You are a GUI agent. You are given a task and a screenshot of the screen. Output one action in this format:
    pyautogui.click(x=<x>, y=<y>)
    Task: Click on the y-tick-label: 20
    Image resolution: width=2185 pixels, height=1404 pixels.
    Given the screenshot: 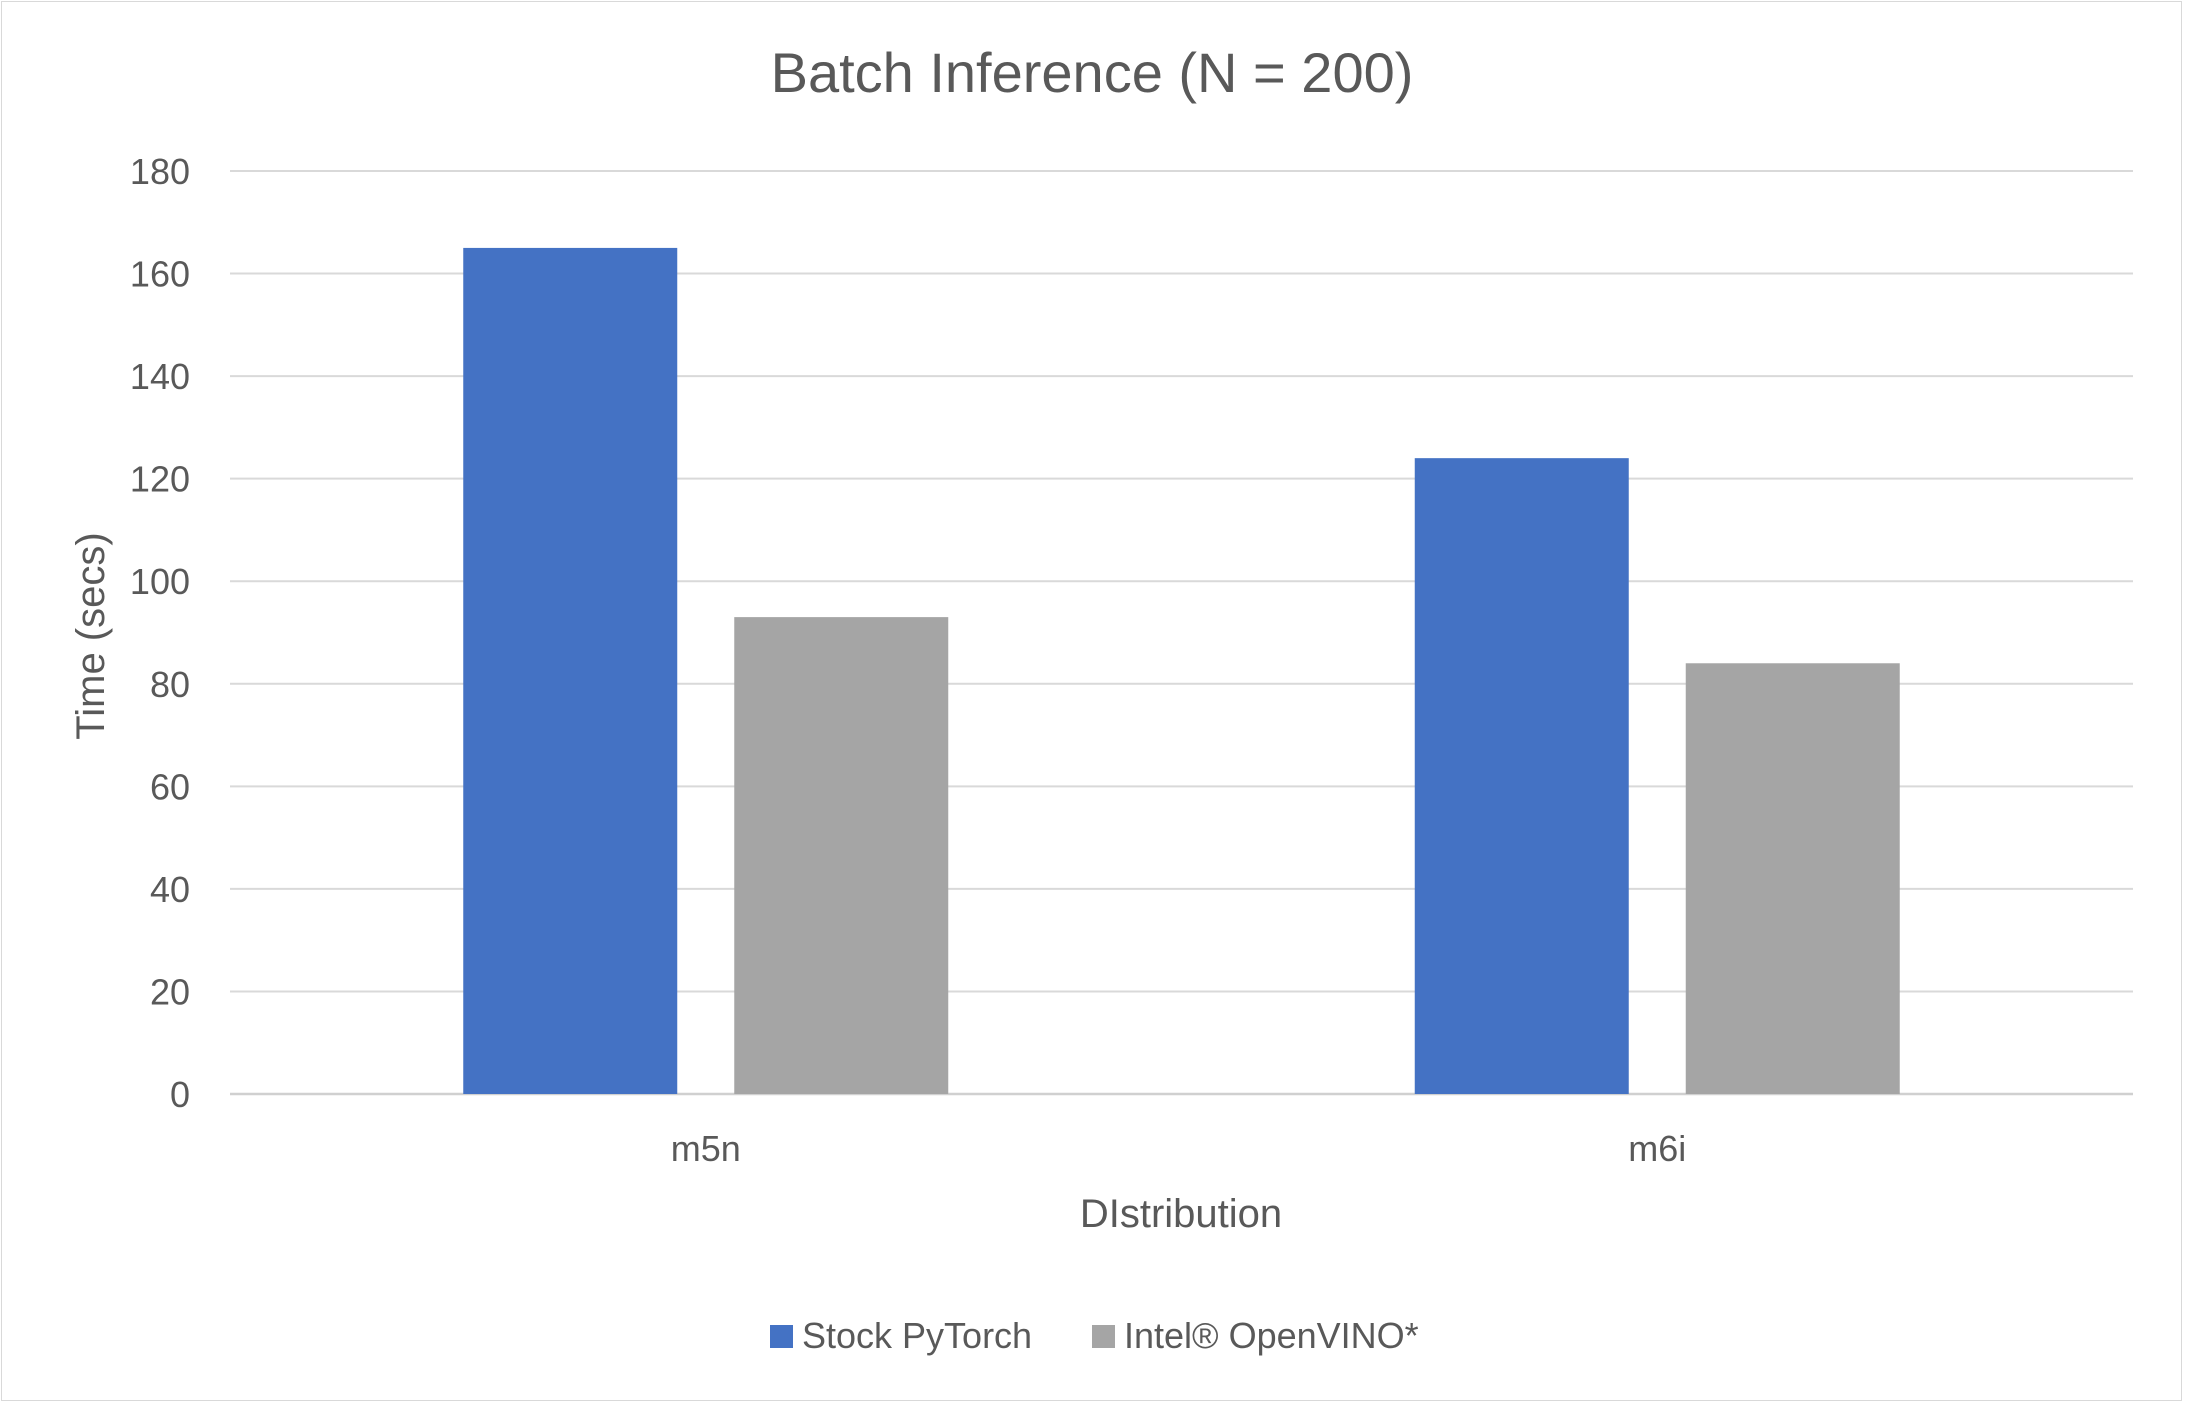 What is the action you would take?
    pyautogui.click(x=170, y=991)
    